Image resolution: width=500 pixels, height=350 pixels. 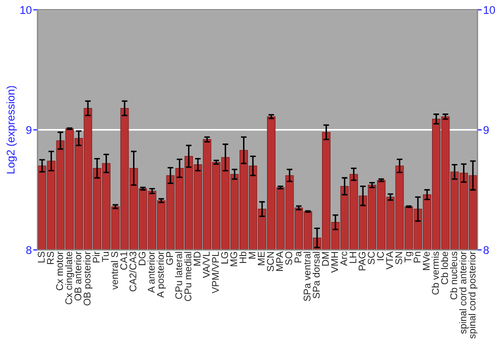 What do you see at coordinates (105, 257) in the screenshot?
I see `x-tick-label: Tu` at bounding box center [105, 257].